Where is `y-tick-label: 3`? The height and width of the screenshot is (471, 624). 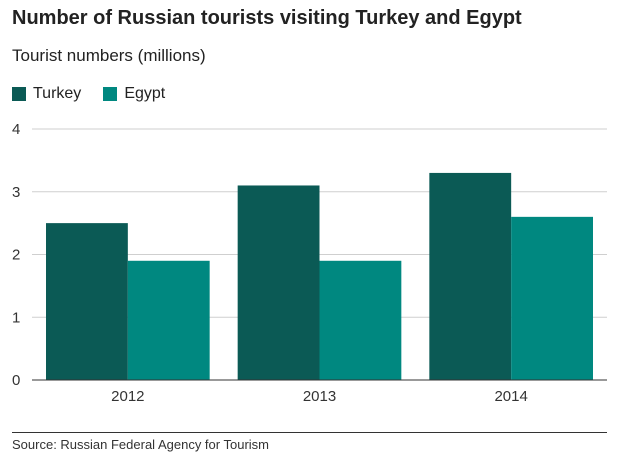
y-tick-label: 3 is located at coordinates (16, 192).